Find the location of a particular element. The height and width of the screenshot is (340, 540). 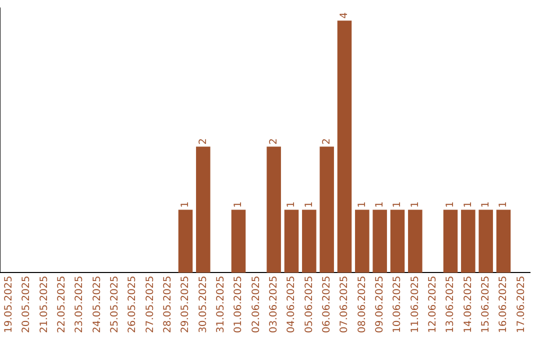

x-tick-label: 10.06.2025 is located at coordinates (398, 305).